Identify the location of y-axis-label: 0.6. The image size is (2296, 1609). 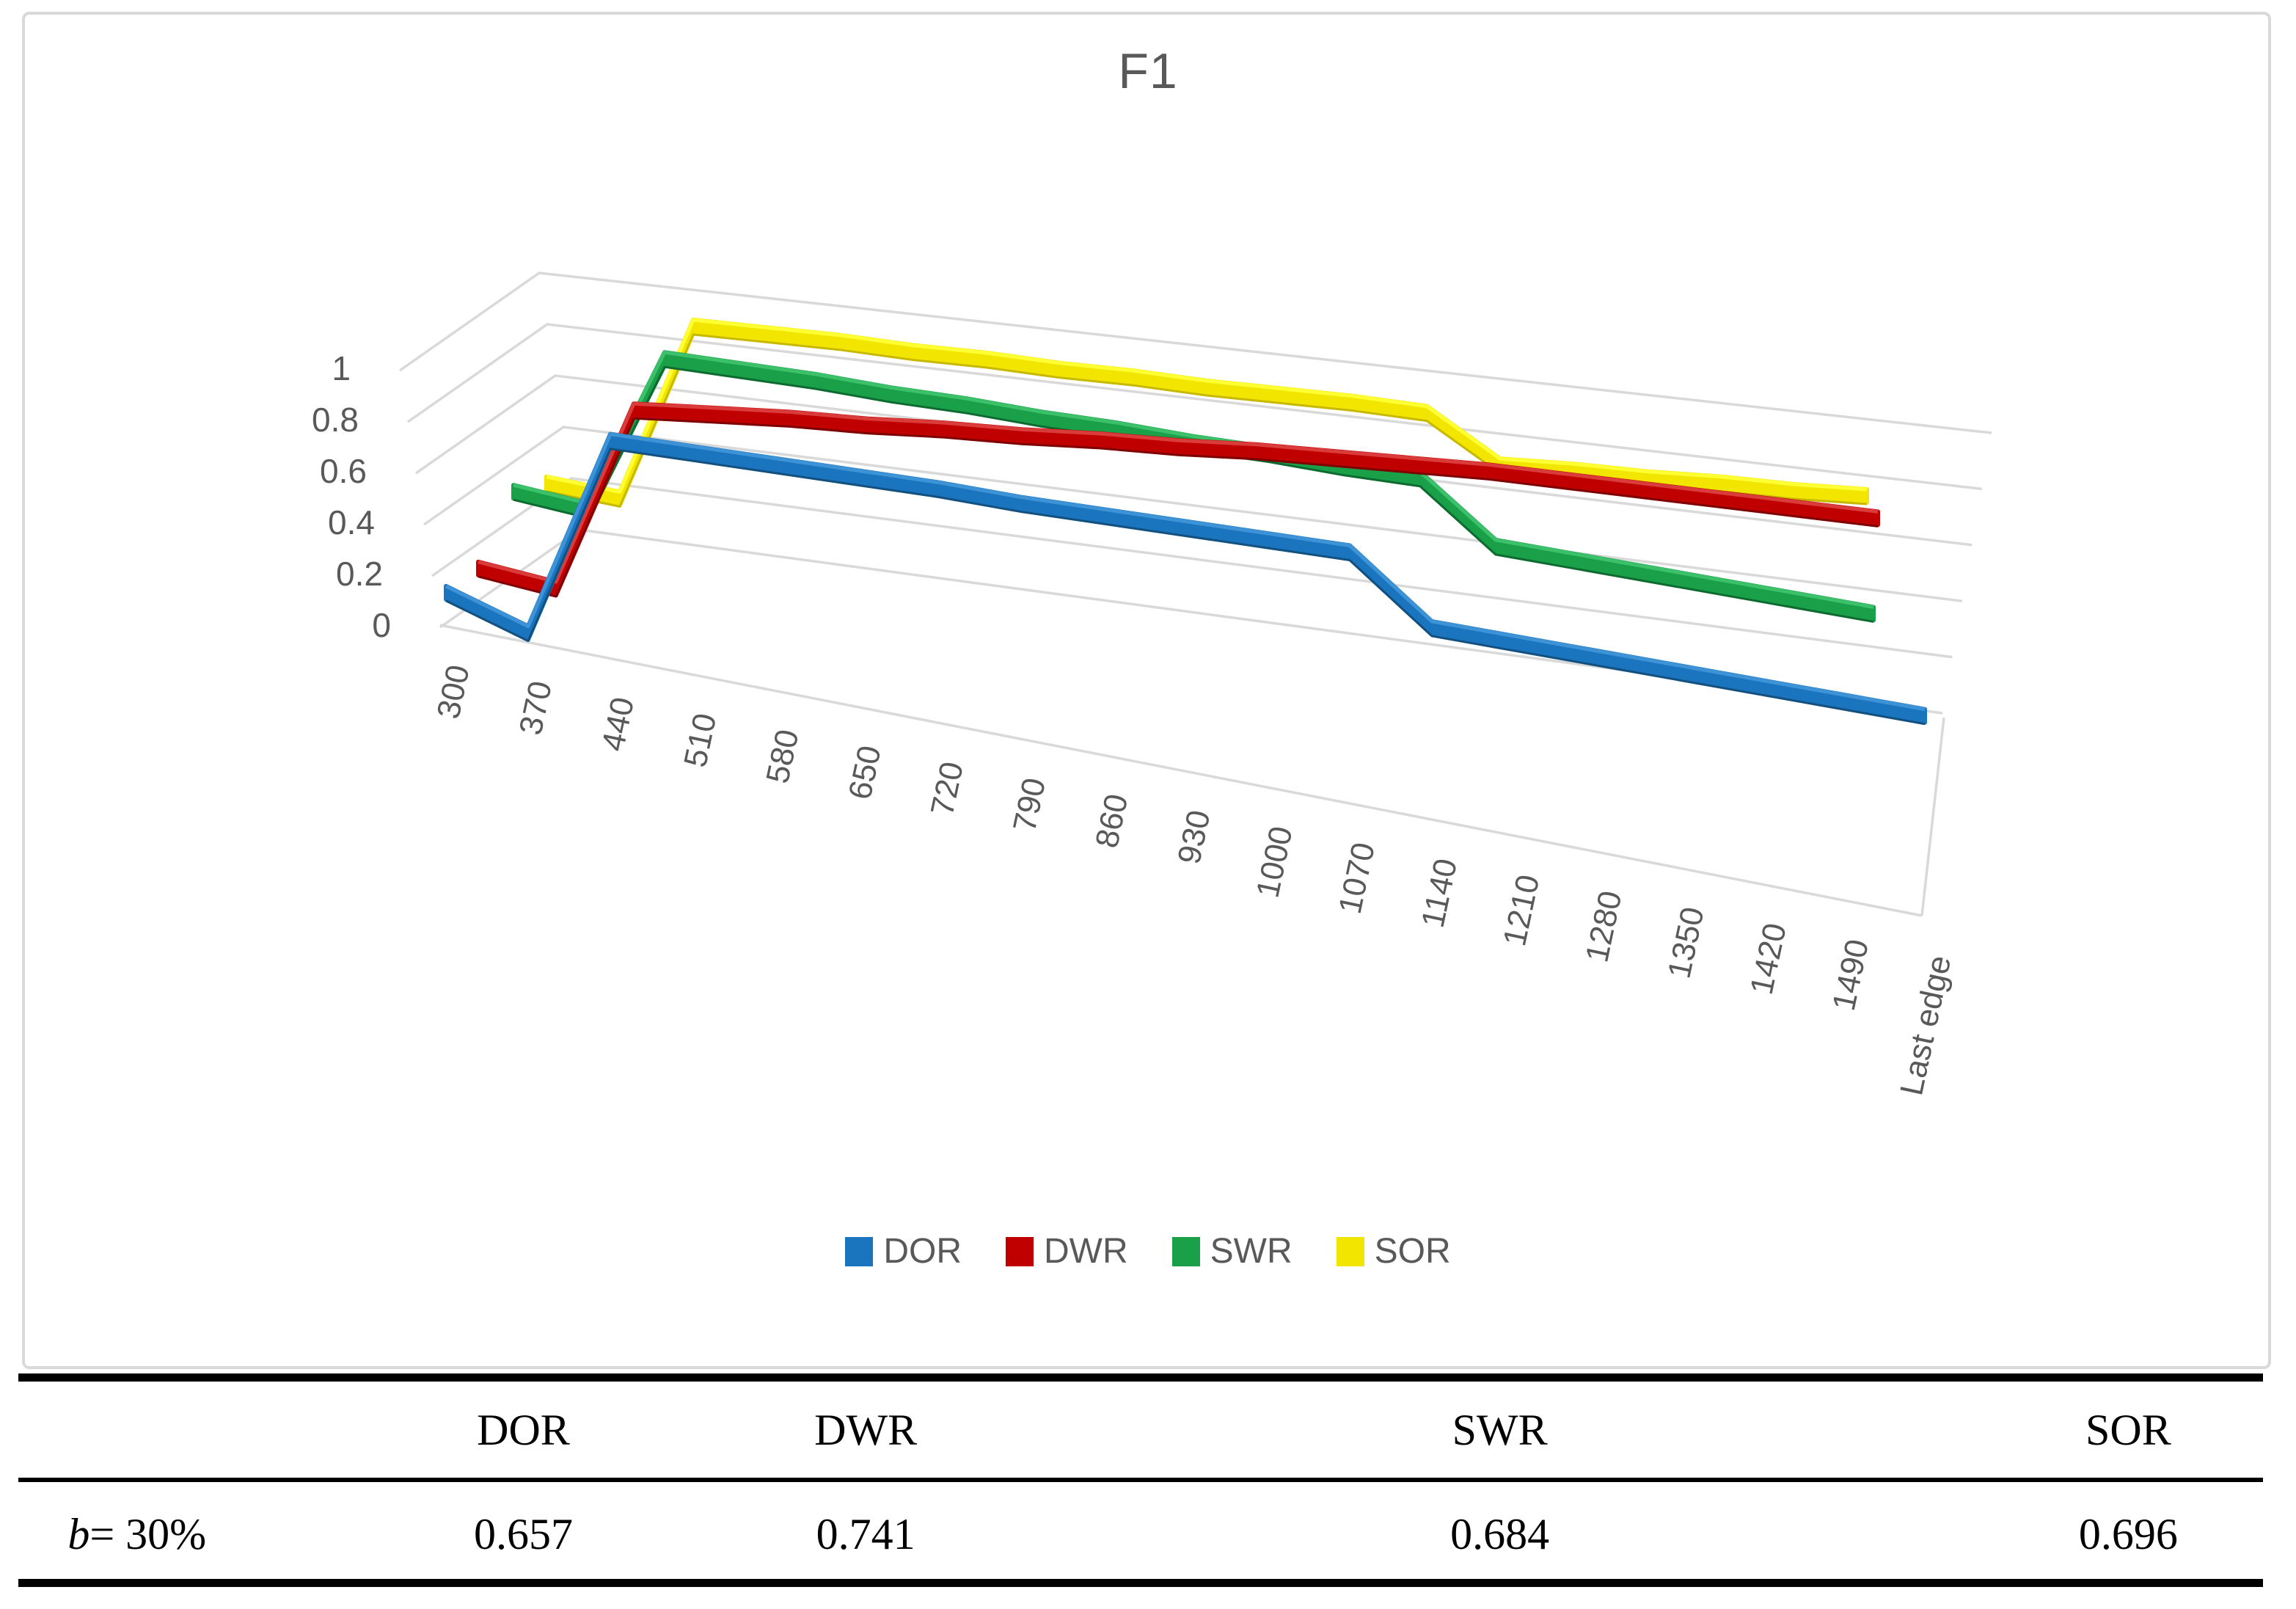
(344, 471).